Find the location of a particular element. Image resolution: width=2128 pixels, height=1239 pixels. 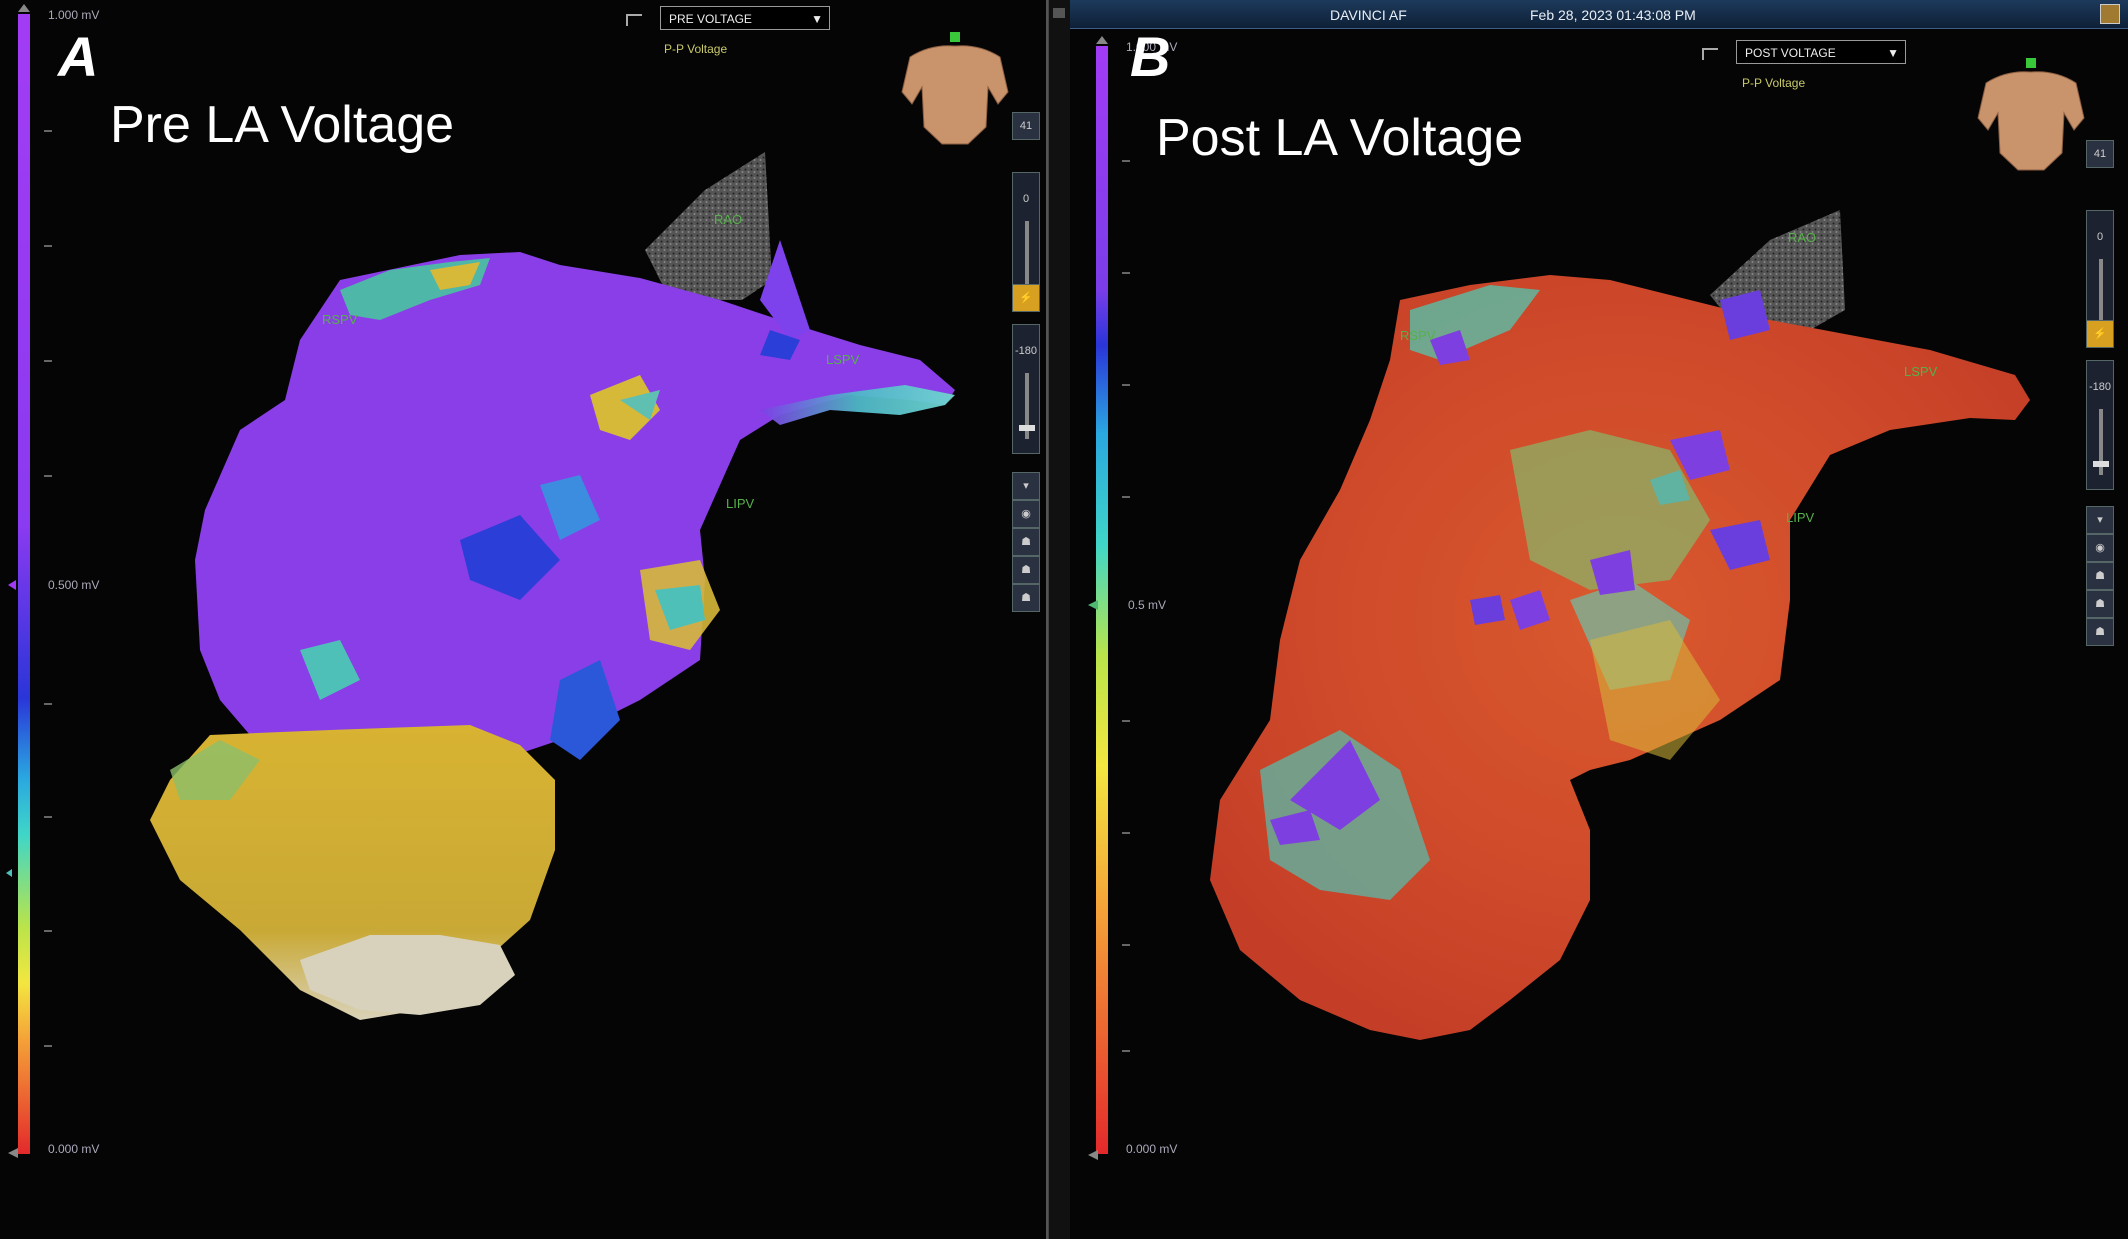

panel-title: Pre LA Voltage is located at coordinates (282, 125).